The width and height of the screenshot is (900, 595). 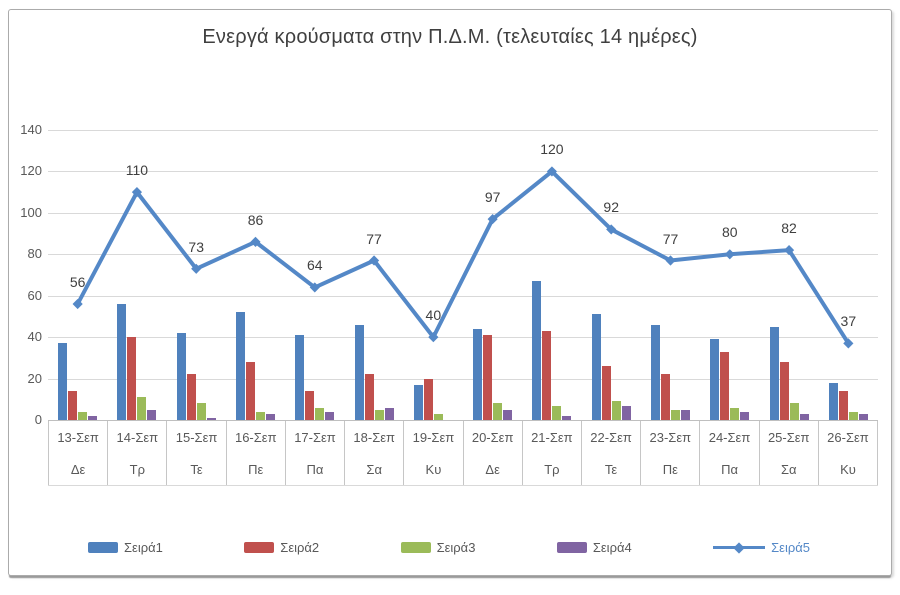 What do you see at coordinates (492, 469) in the screenshot?
I see `x-axis-day-label: Δε` at bounding box center [492, 469].